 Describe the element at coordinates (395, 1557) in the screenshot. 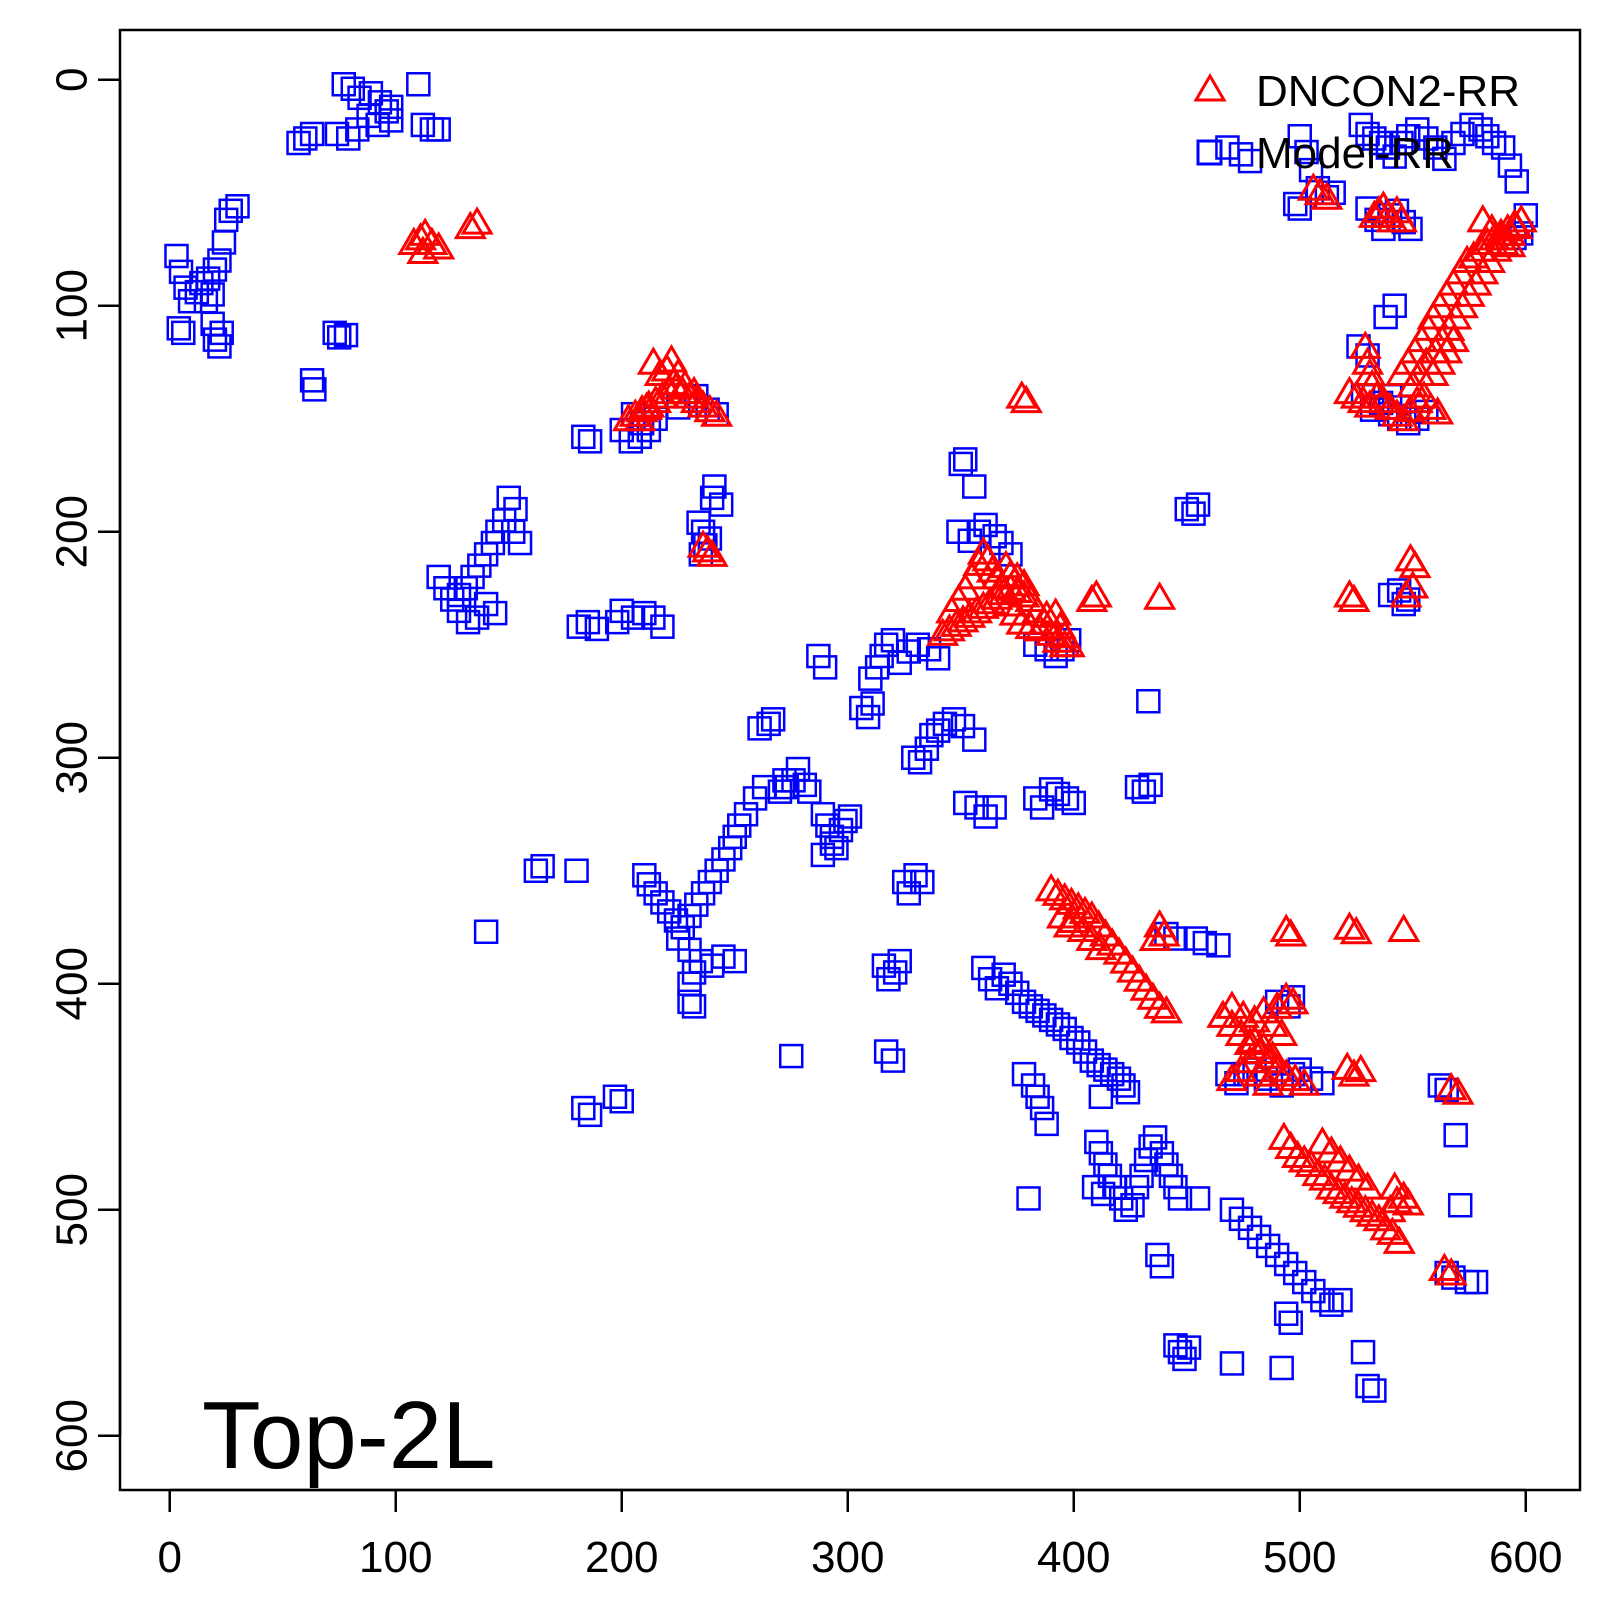

I see `x-tick-label: 100` at that location.